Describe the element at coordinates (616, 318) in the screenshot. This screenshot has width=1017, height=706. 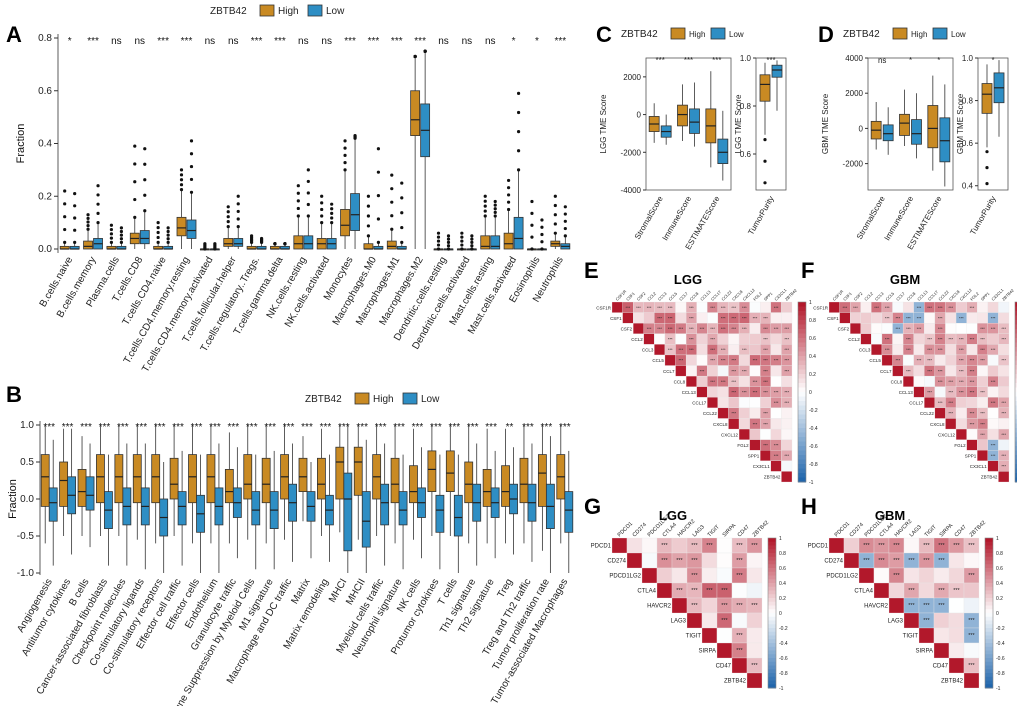
I see `heatmap-row-label: CSF1` at that location.